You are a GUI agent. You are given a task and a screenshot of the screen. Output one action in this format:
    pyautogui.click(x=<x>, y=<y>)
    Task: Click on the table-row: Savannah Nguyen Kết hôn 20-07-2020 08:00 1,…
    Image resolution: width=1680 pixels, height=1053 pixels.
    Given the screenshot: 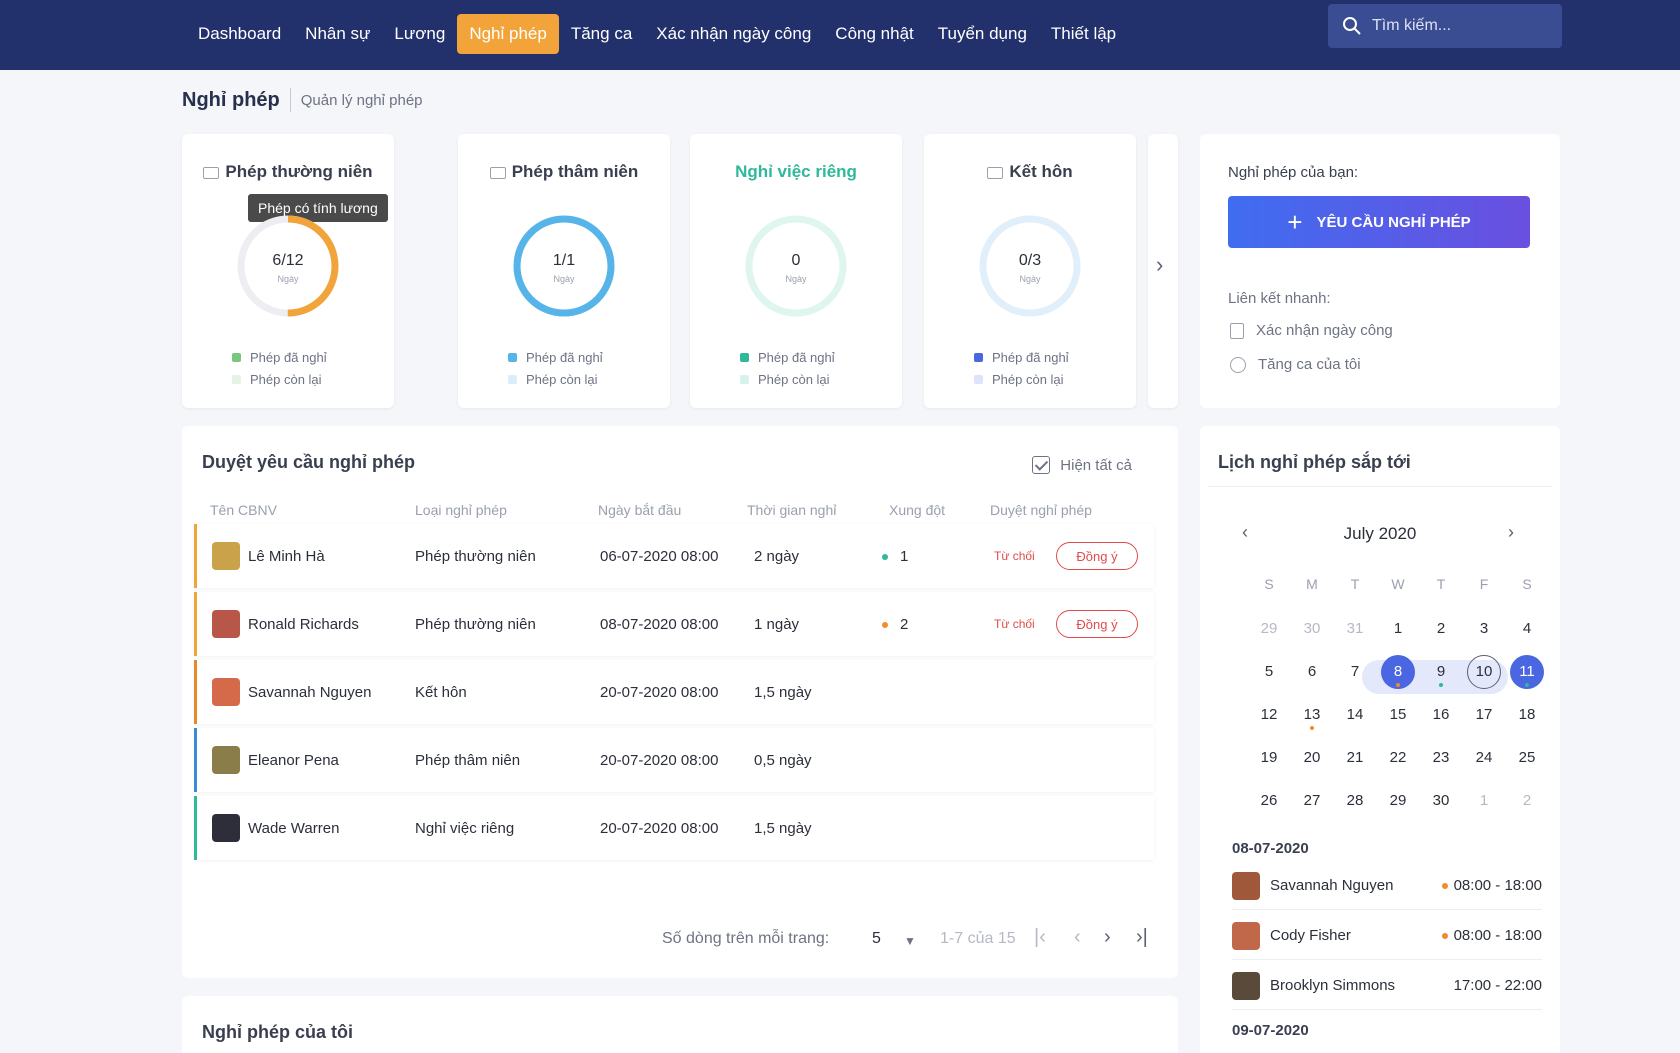 What is the action you would take?
    pyautogui.click(x=674, y=692)
    